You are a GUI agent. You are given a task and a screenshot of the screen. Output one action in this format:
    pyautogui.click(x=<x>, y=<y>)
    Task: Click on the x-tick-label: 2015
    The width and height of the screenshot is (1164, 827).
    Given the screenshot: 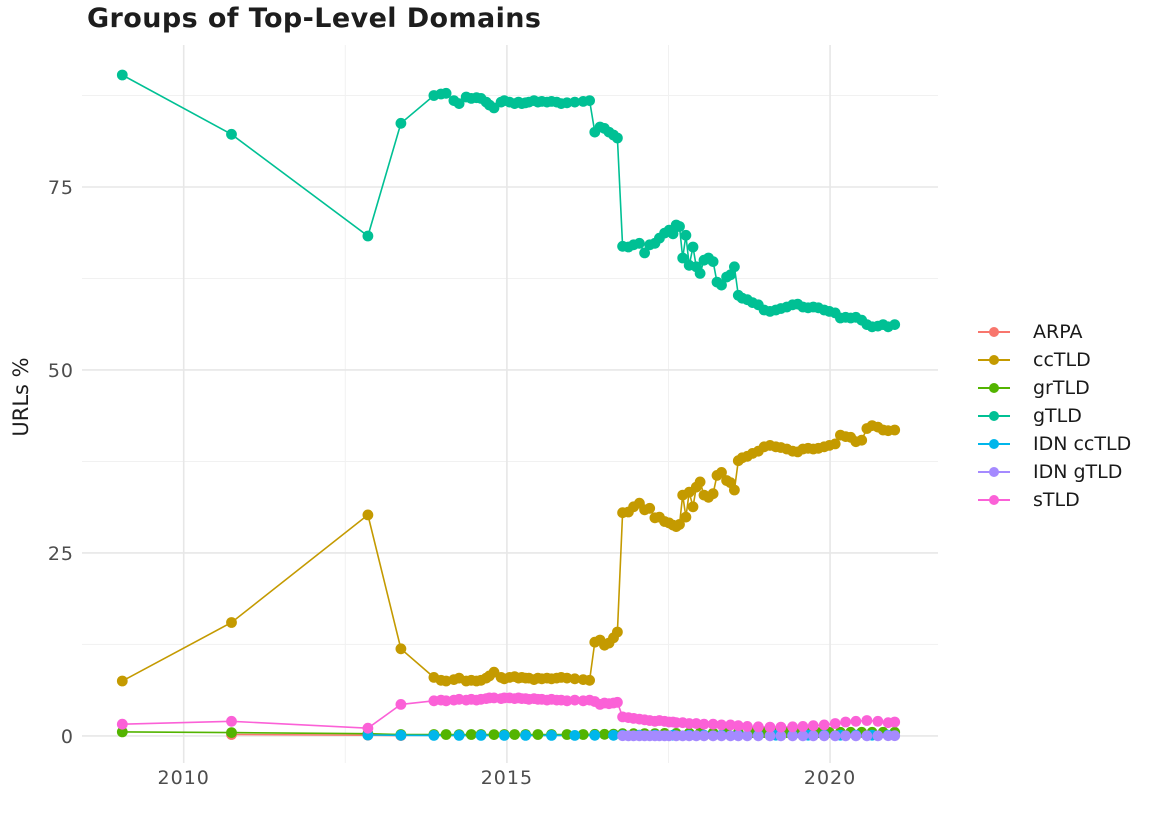 What is the action you would take?
    pyautogui.click(x=507, y=778)
    